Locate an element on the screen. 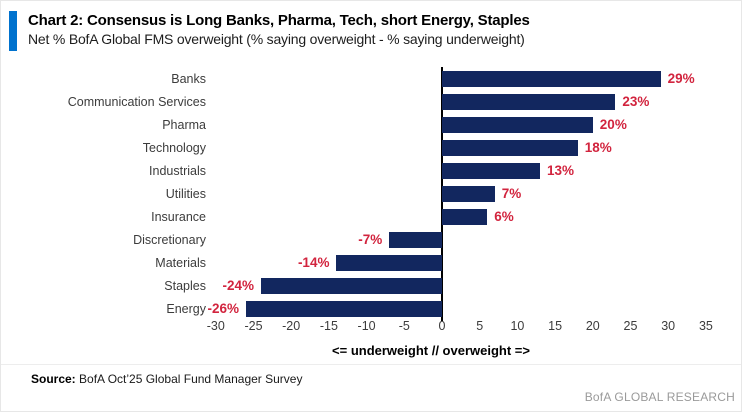  value-label-staples: -24% is located at coordinates (238, 285).